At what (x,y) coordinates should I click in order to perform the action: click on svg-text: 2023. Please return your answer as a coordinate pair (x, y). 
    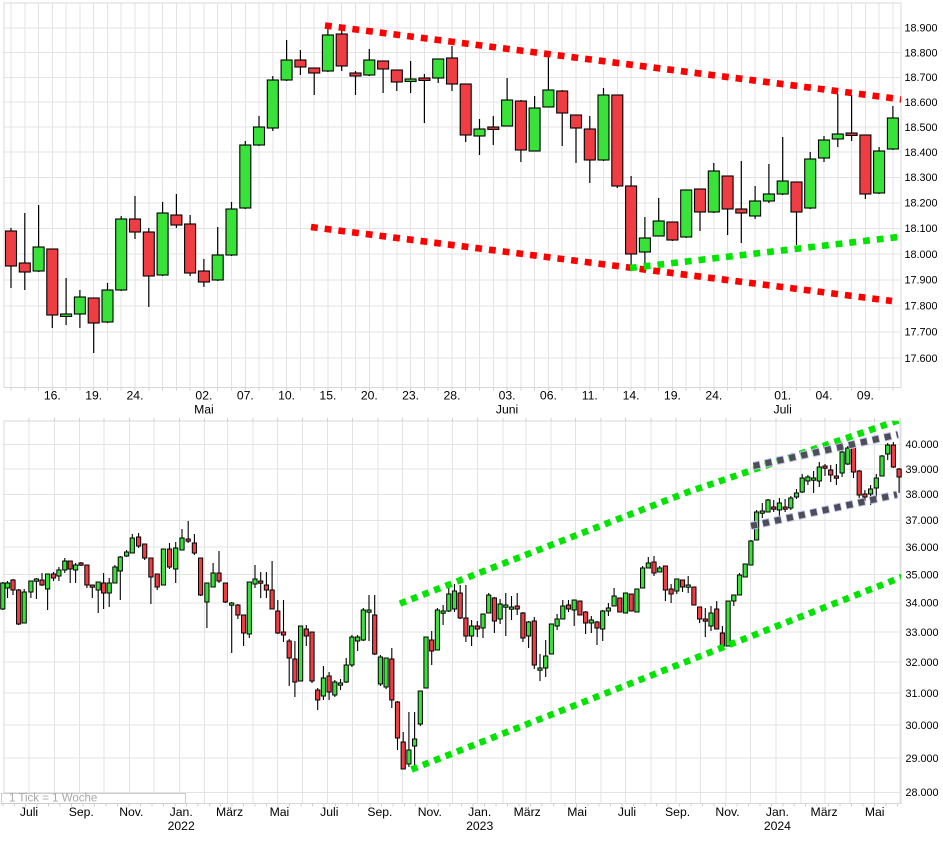
    Looking at the image, I should click on (479, 826).